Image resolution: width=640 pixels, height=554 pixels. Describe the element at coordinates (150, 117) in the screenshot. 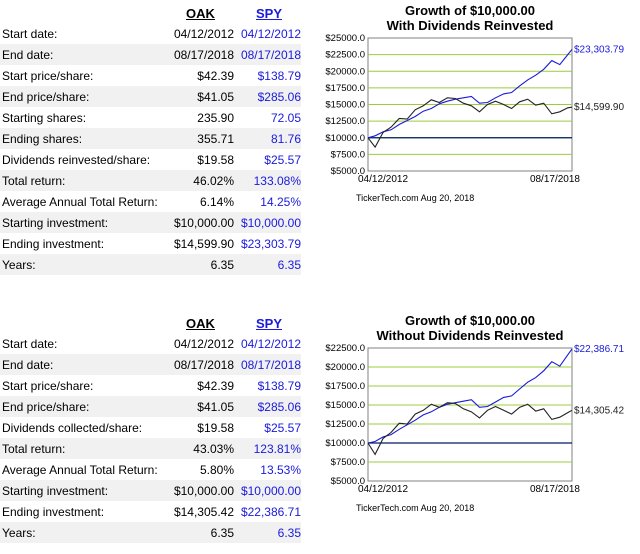

I see `stats-row: Starting shares: 235.90 72.05` at that location.